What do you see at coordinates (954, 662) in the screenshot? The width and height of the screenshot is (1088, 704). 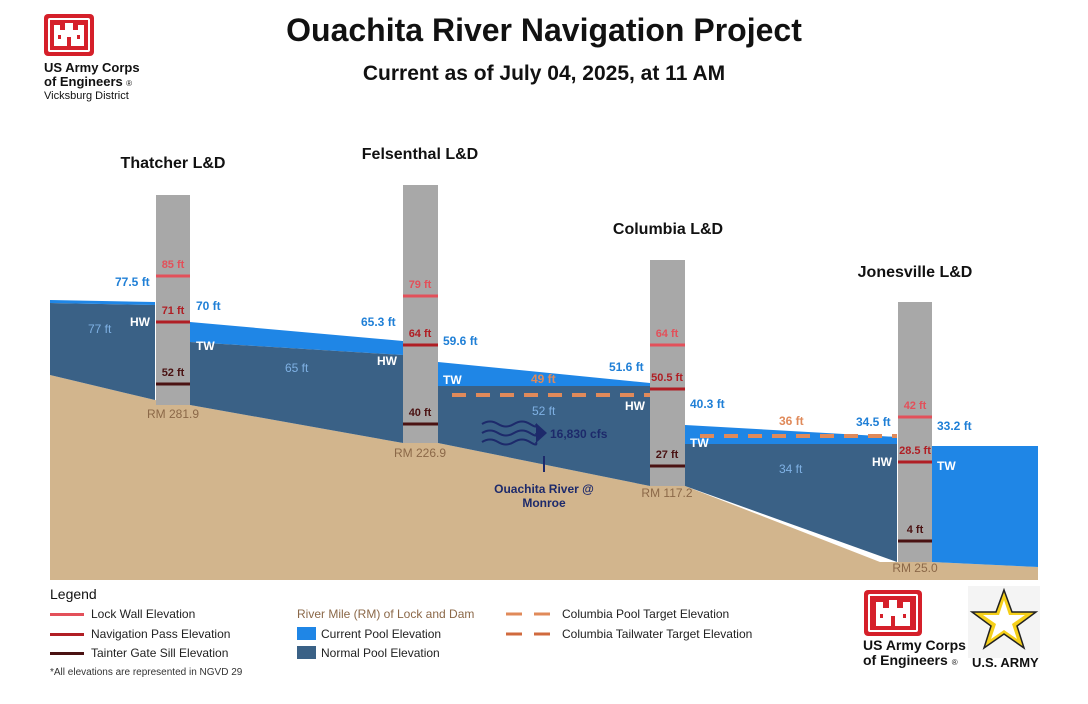 I see `bottom-registered-mark: ®` at bounding box center [954, 662].